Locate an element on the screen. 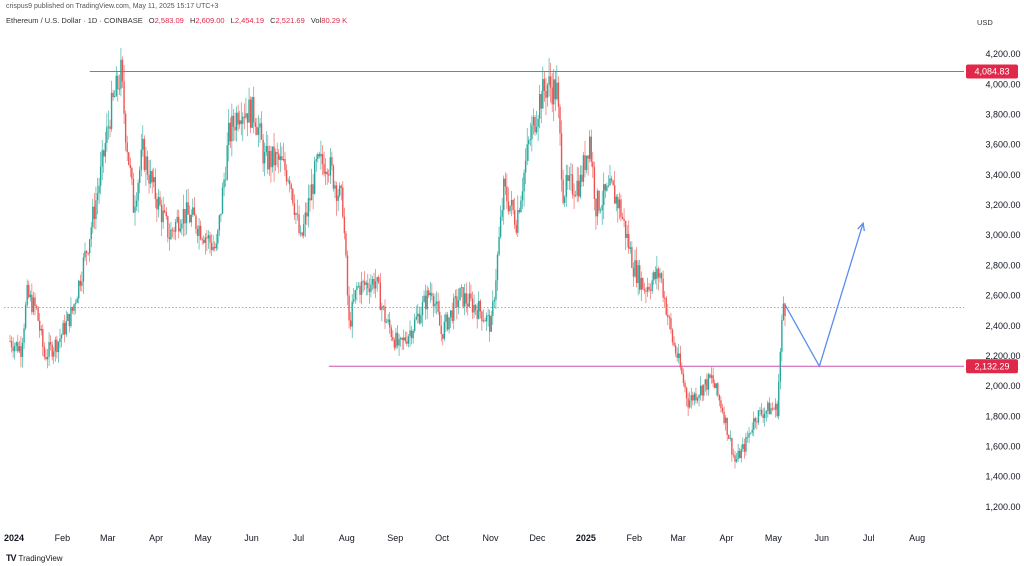 The width and height of the screenshot is (1024, 566). y-tick-label: 3,400.00 is located at coordinates (1002, 175).